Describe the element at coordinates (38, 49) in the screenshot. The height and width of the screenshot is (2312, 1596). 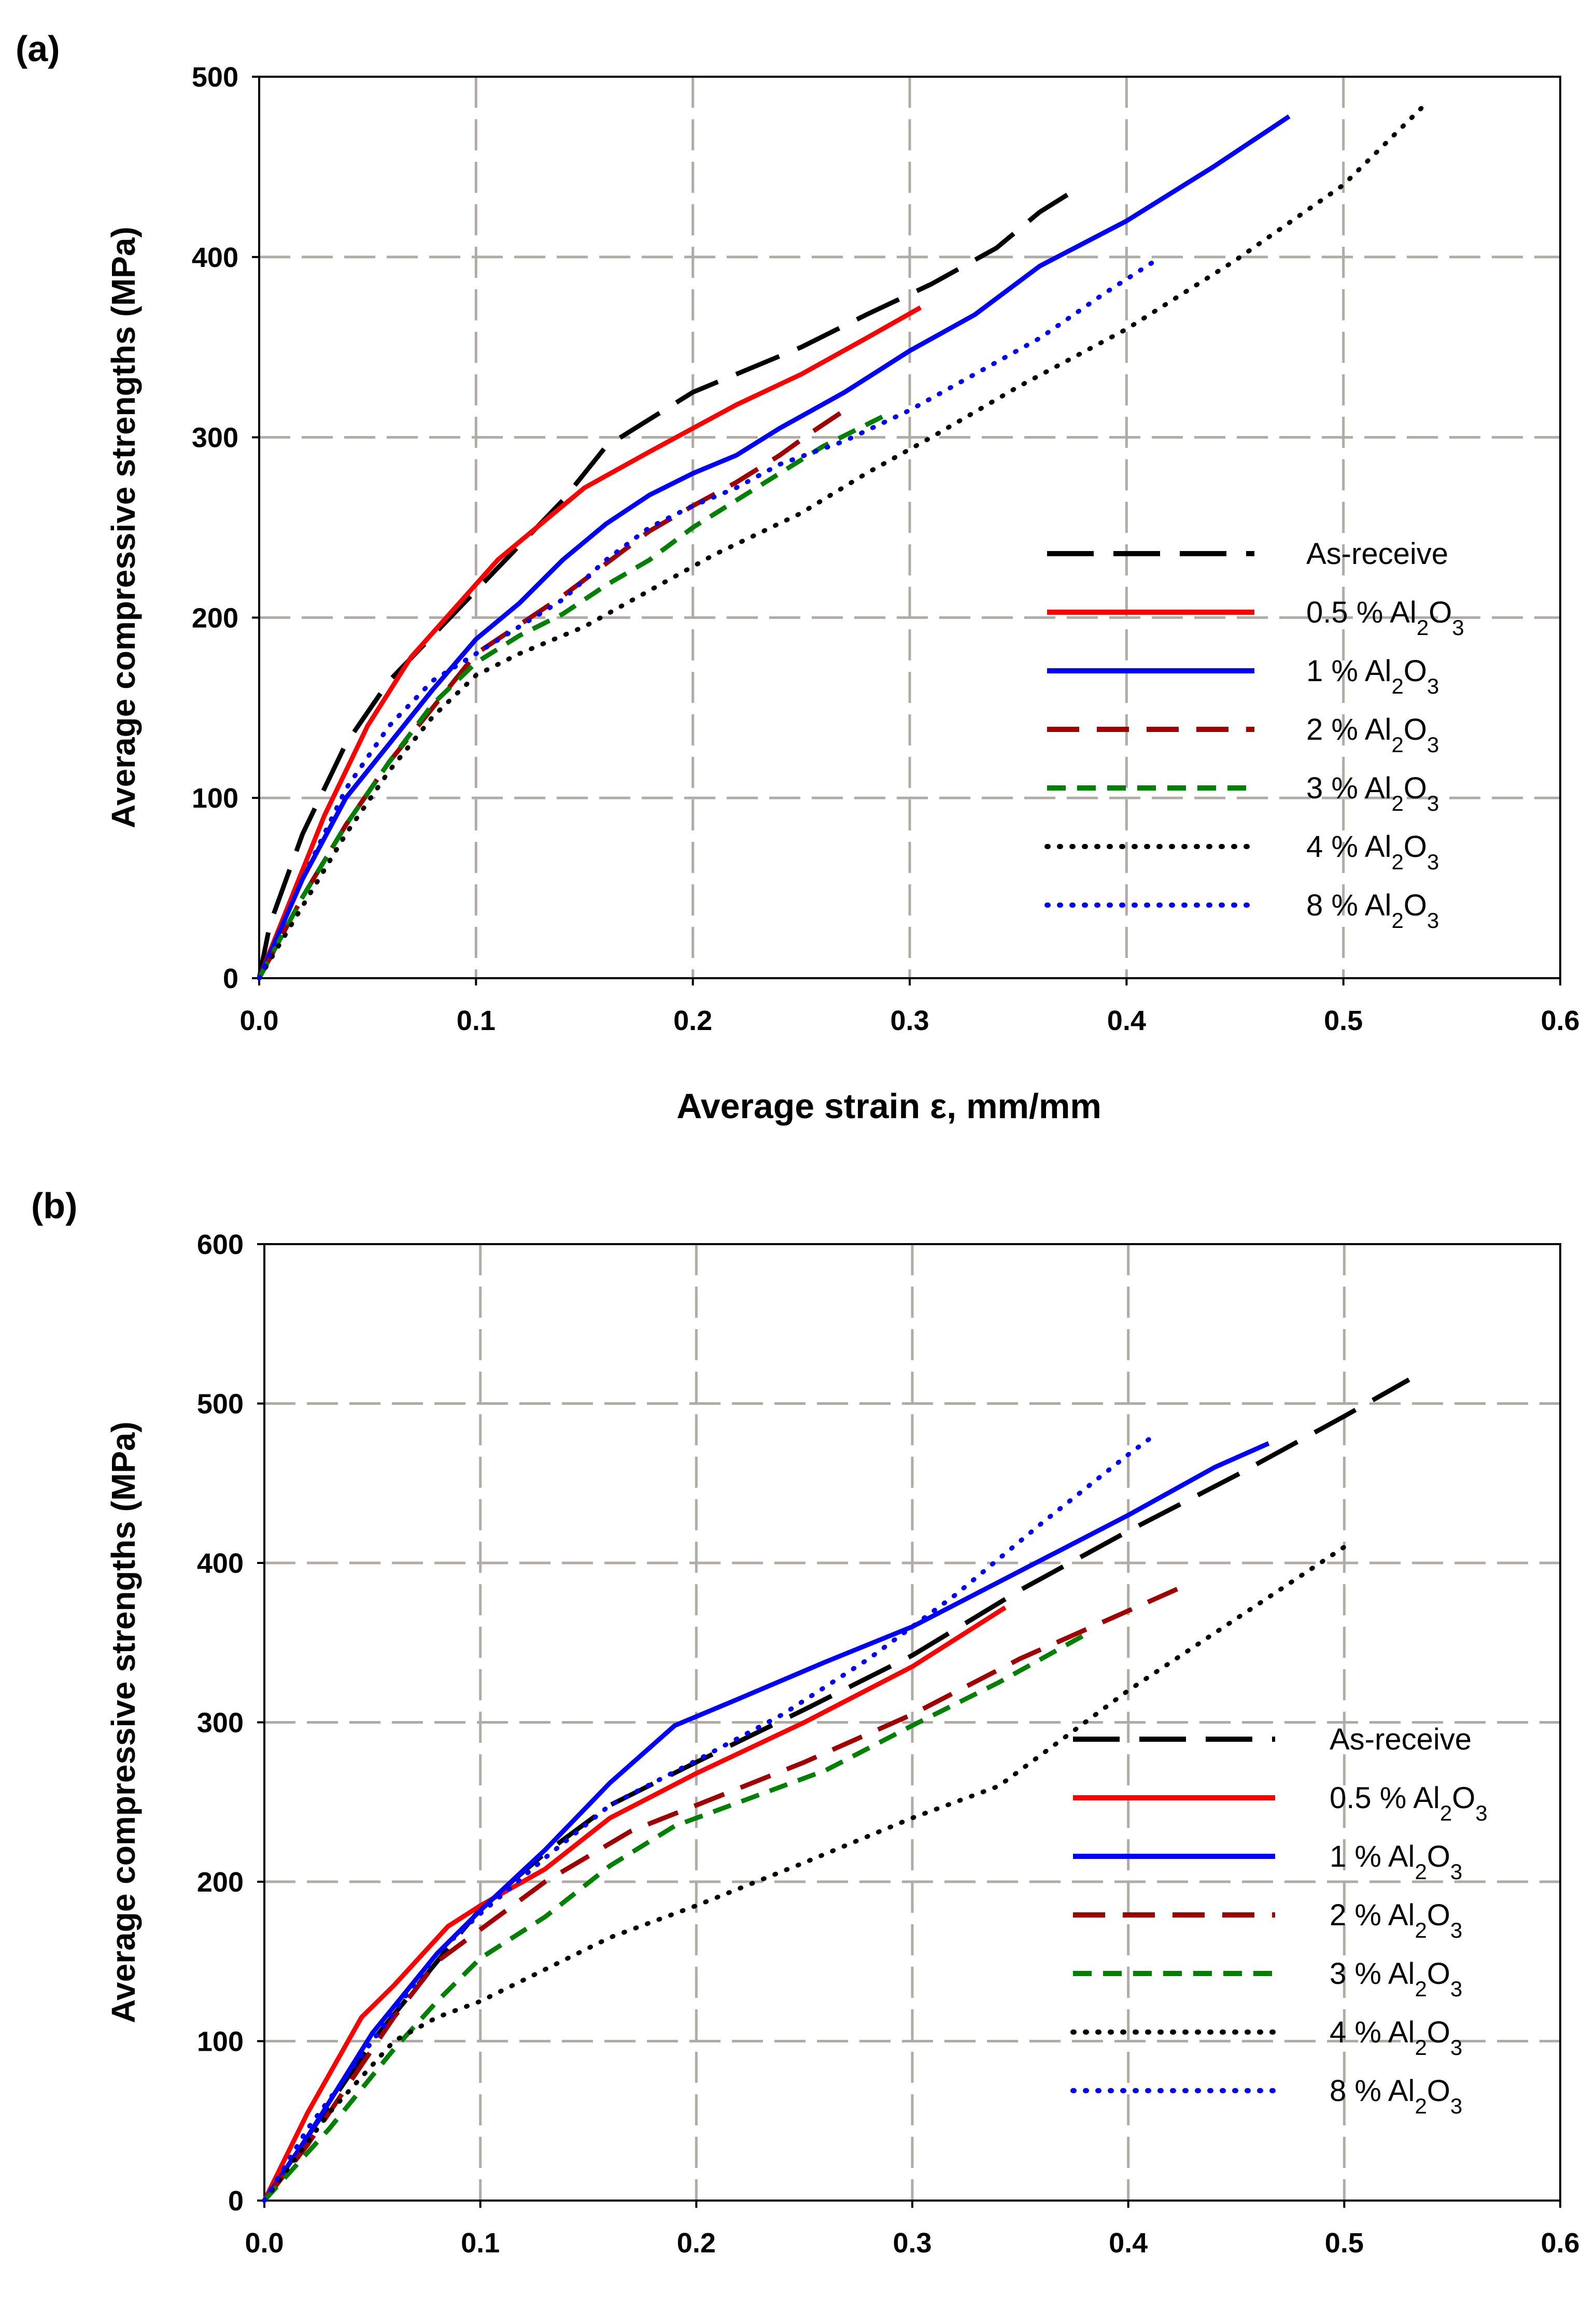
I see `panel-label: (a)` at that location.